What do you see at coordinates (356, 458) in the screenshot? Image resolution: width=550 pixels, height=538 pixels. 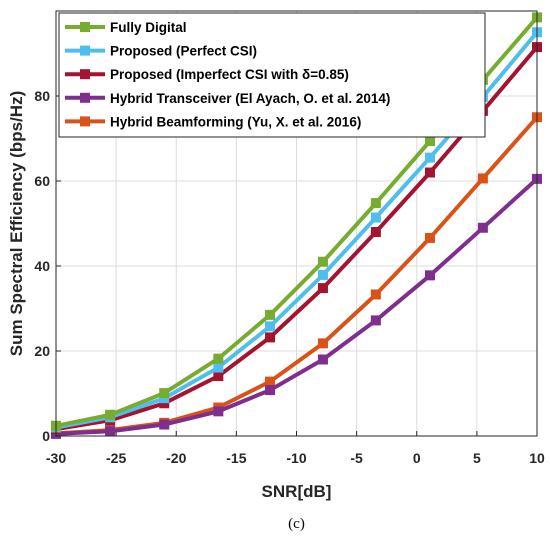 I see `x-tick-label: -5` at bounding box center [356, 458].